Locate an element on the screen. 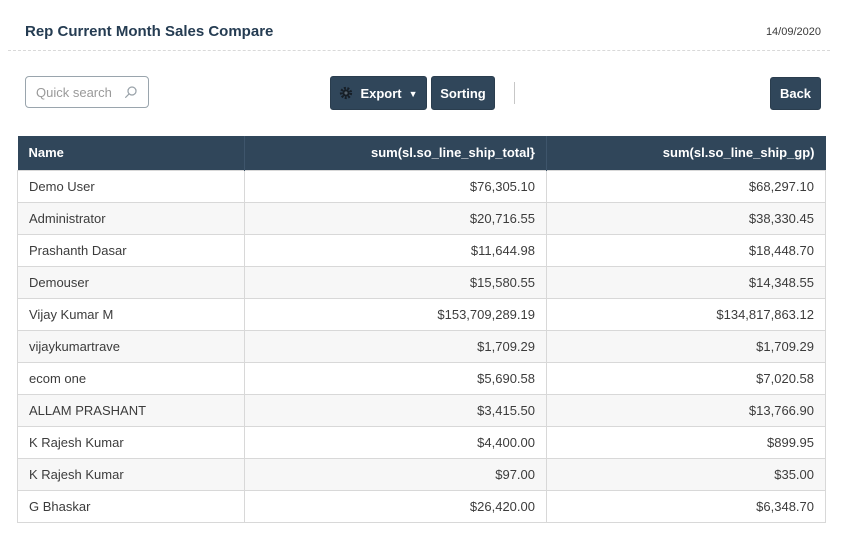  rep-name-cell: G Bhaskar is located at coordinates (131, 506).